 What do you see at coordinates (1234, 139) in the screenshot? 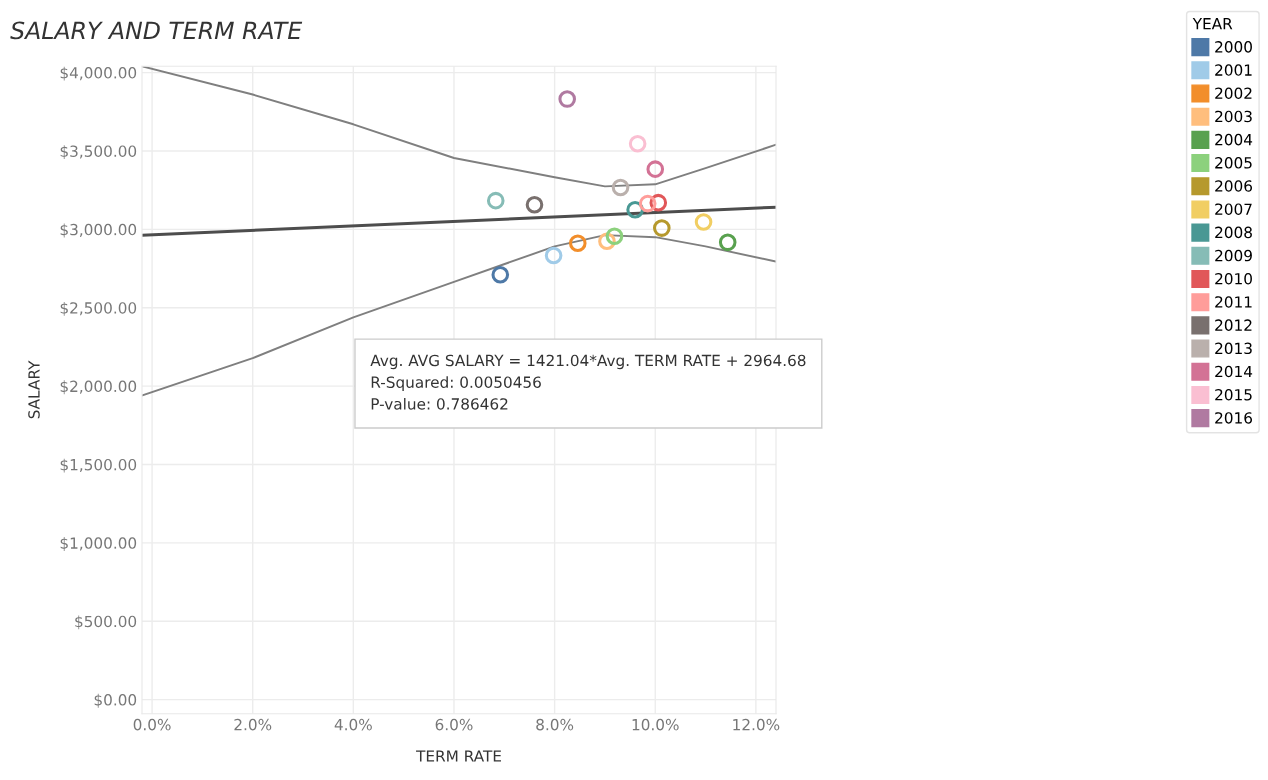
I see `legend-label: 2004` at bounding box center [1234, 139].